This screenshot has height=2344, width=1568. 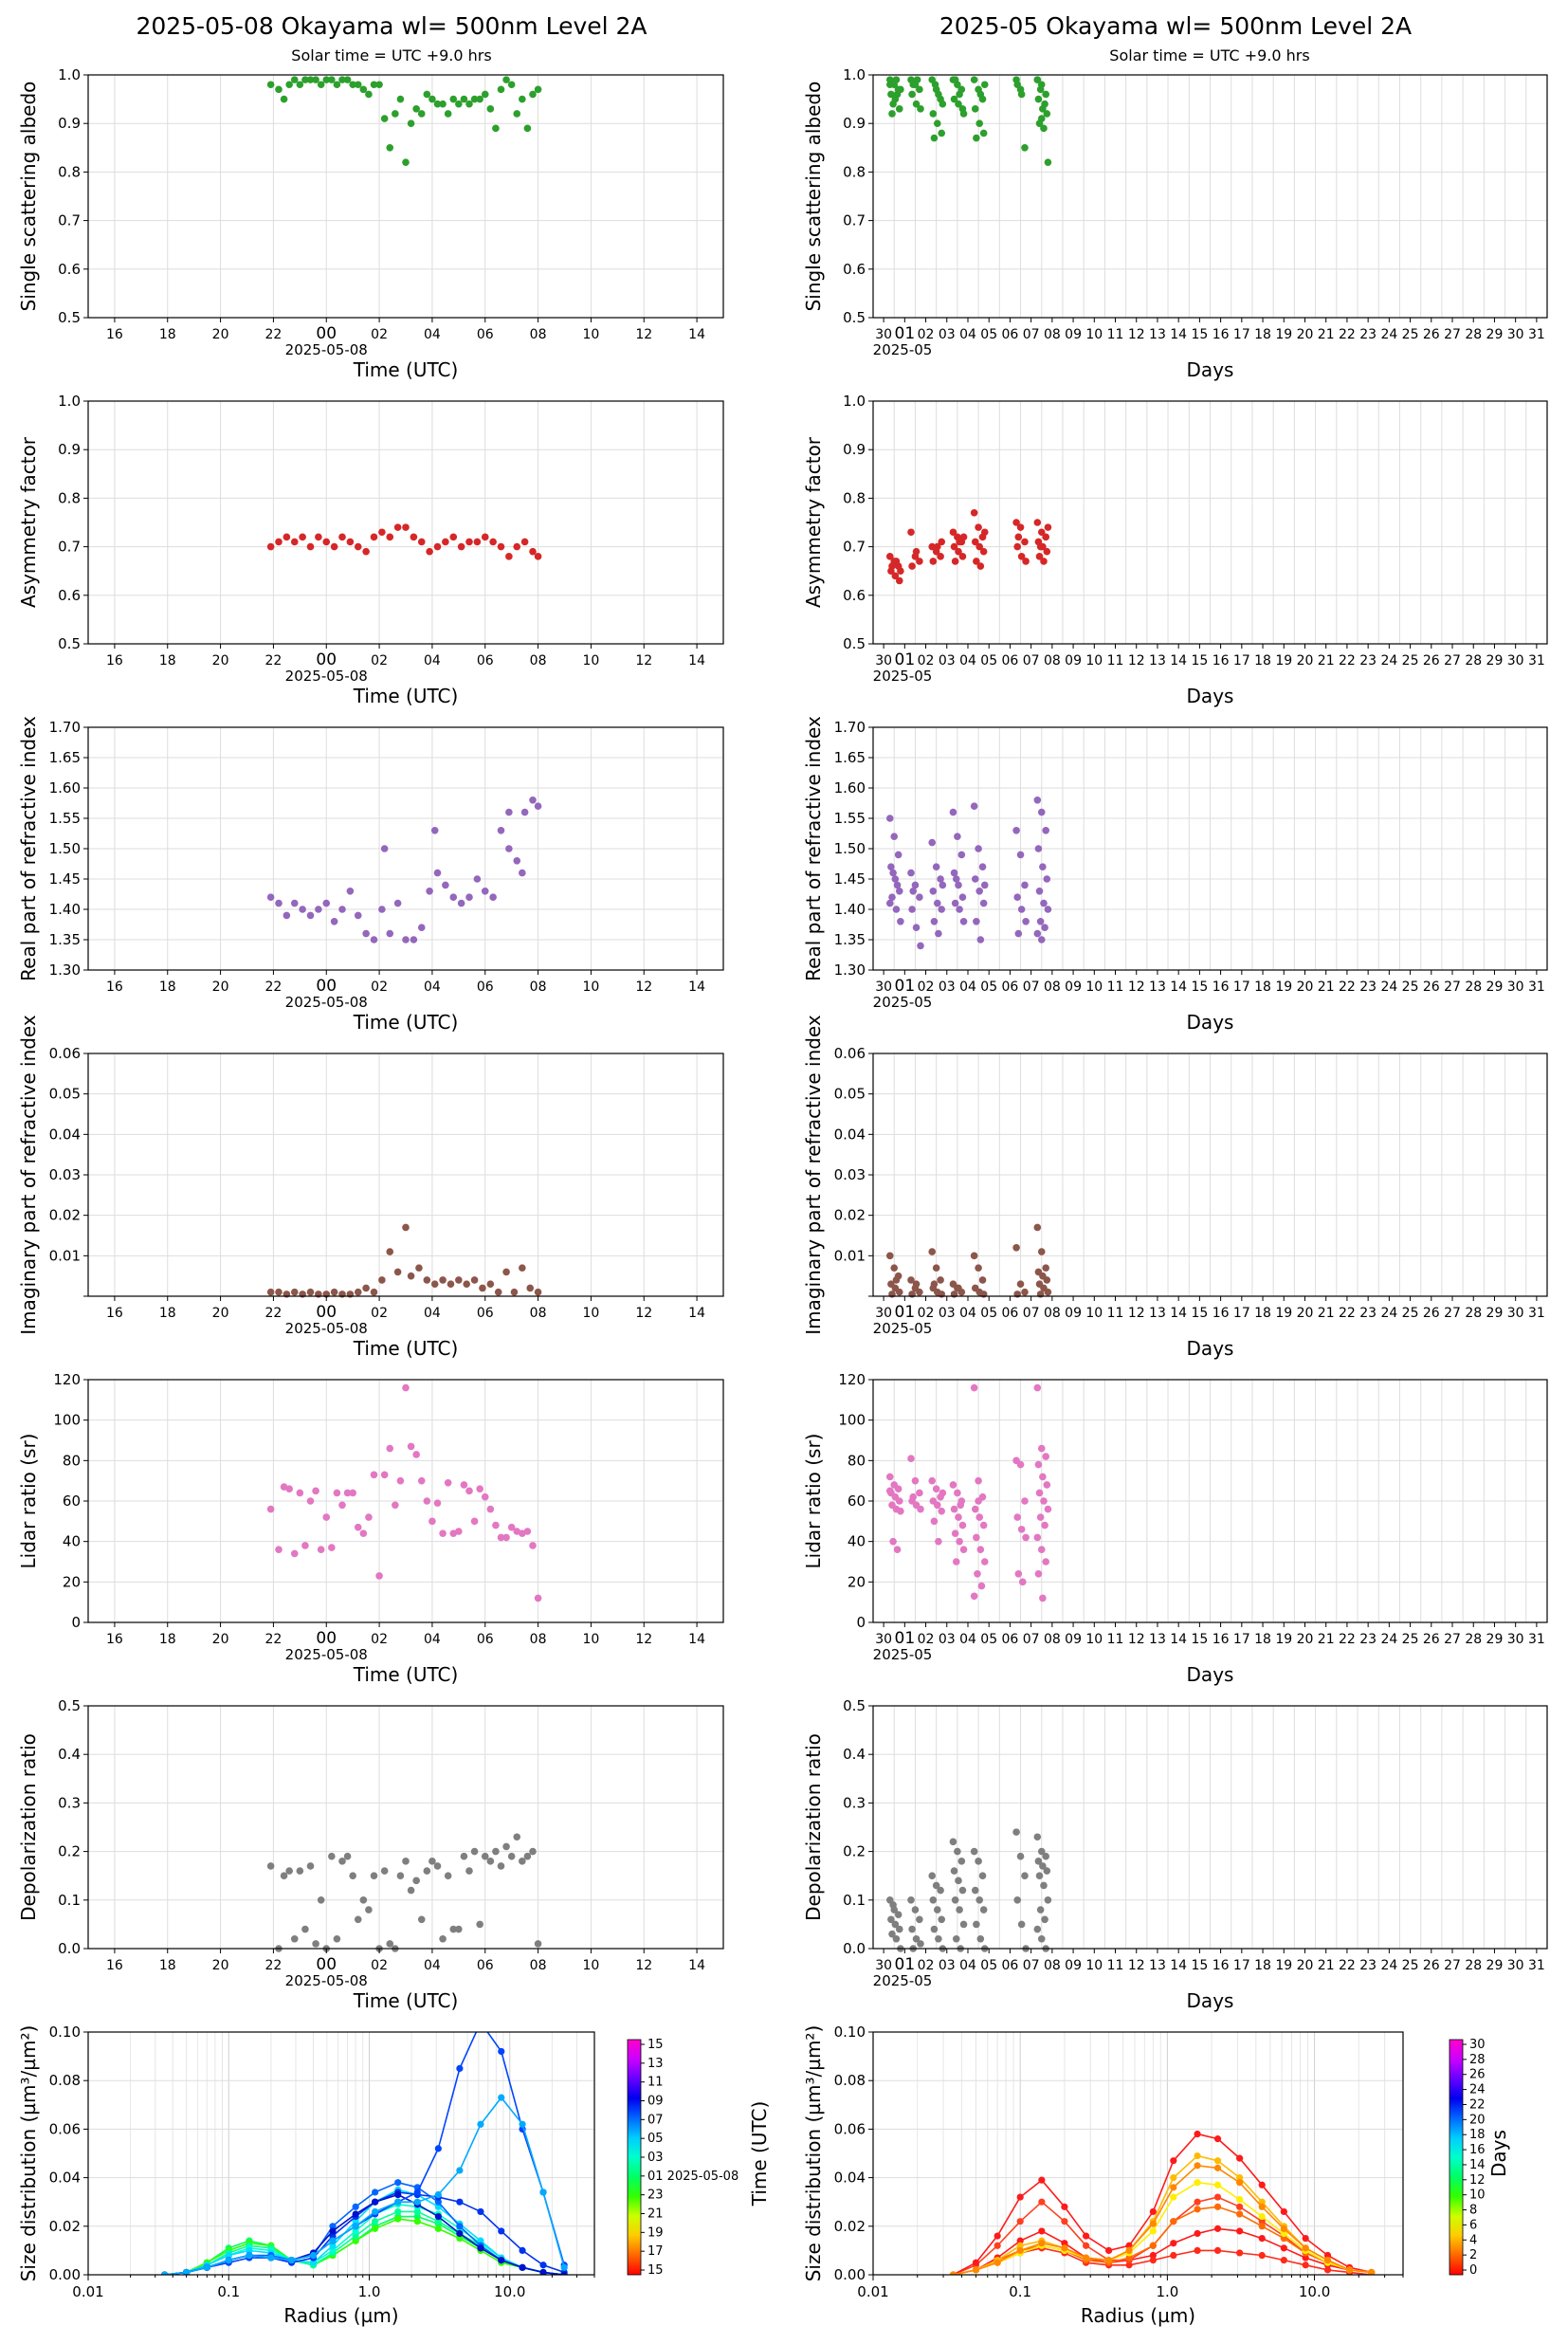 I want to click on y-axis-label: Imaginary part of refractive index, so click(x=28, y=1175).